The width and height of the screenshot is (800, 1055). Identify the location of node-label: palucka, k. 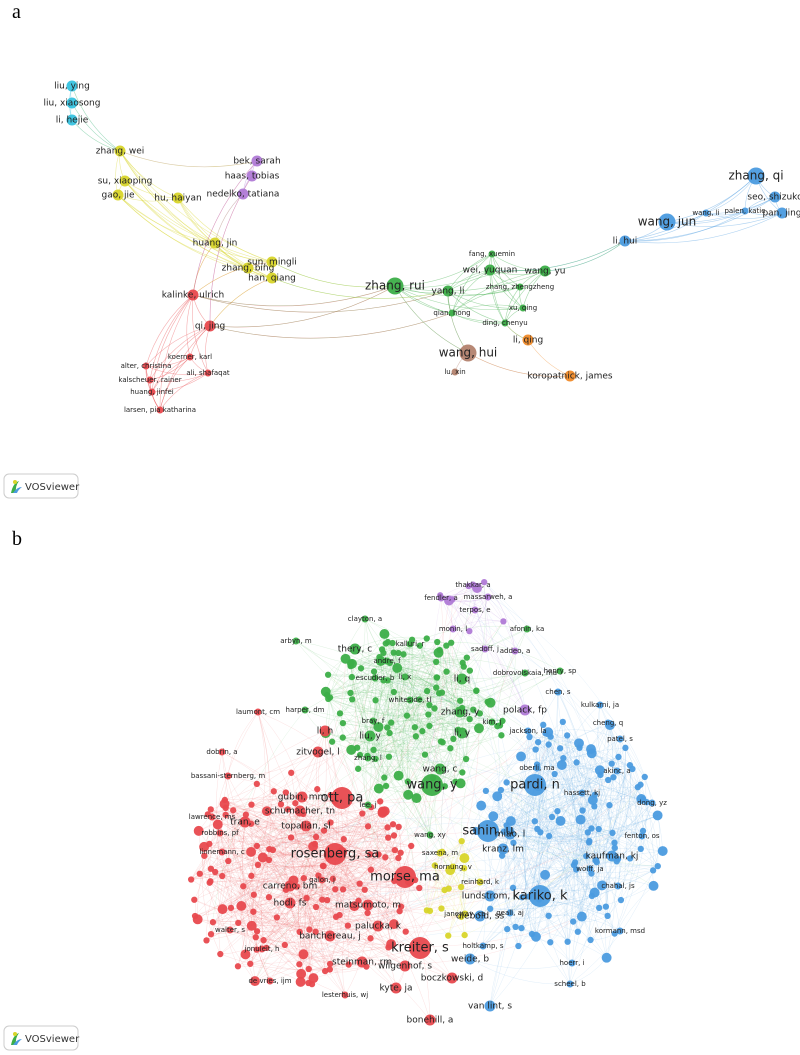
(378, 927).